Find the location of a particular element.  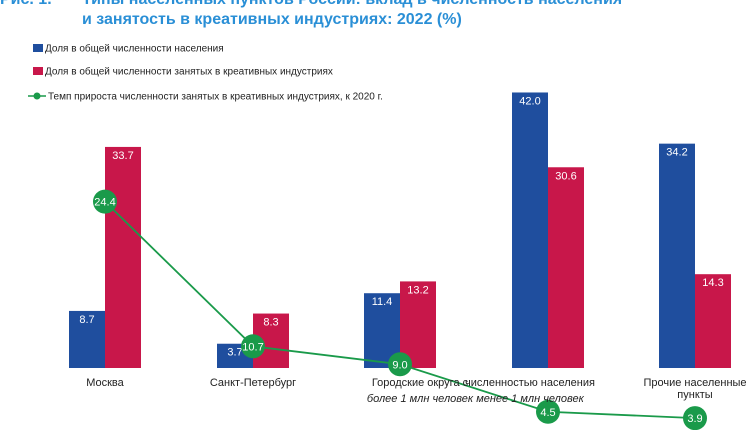

growth-value-label: 10.7 is located at coordinates (252, 347).